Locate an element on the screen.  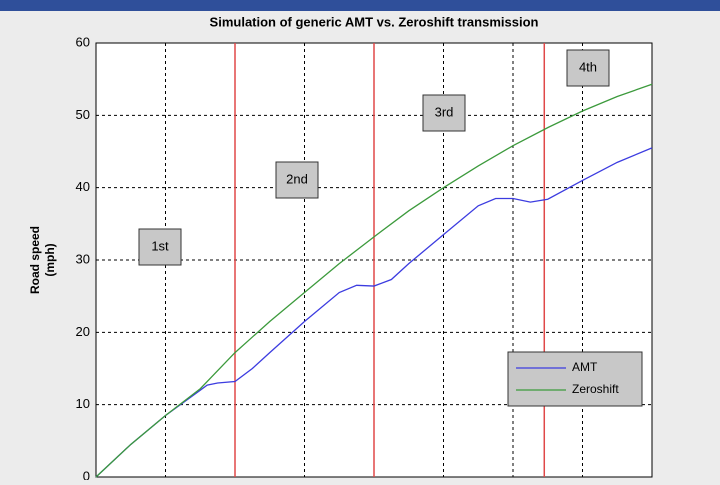
y-tick-label: 30 is located at coordinates (83, 258).